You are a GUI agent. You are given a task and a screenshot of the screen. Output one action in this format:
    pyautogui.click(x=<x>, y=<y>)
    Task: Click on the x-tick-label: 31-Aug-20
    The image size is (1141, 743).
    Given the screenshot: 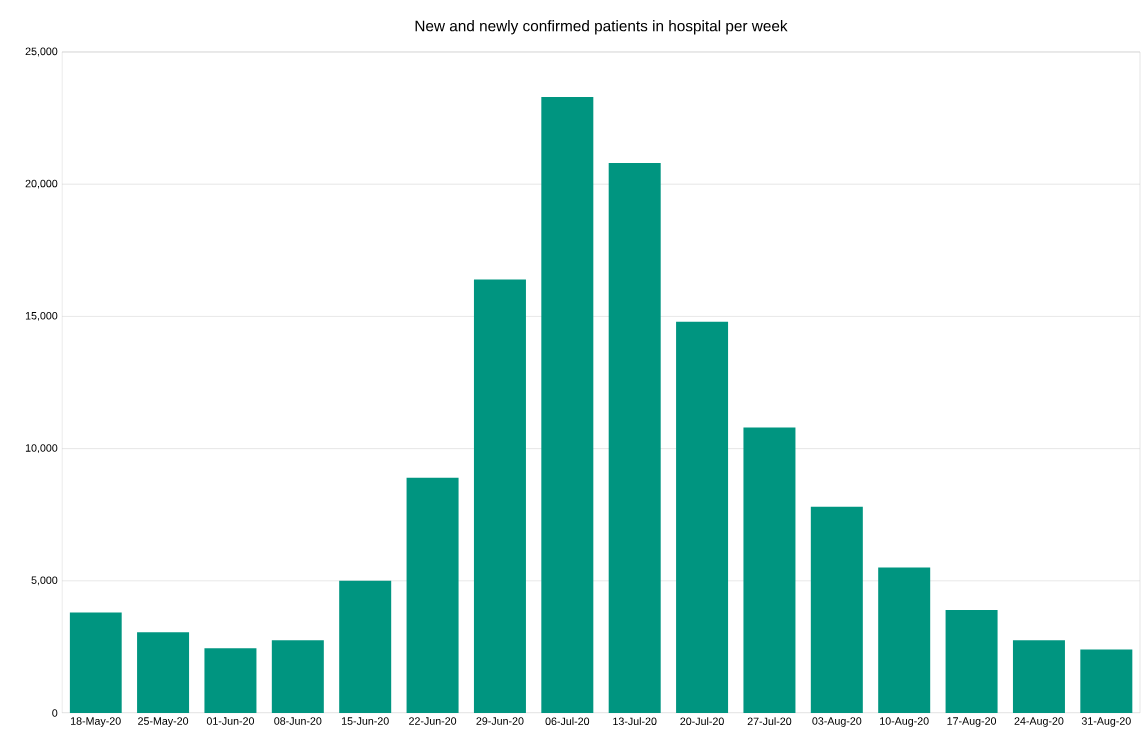 What is the action you would take?
    pyautogui.click(x=1106, y=722)
    